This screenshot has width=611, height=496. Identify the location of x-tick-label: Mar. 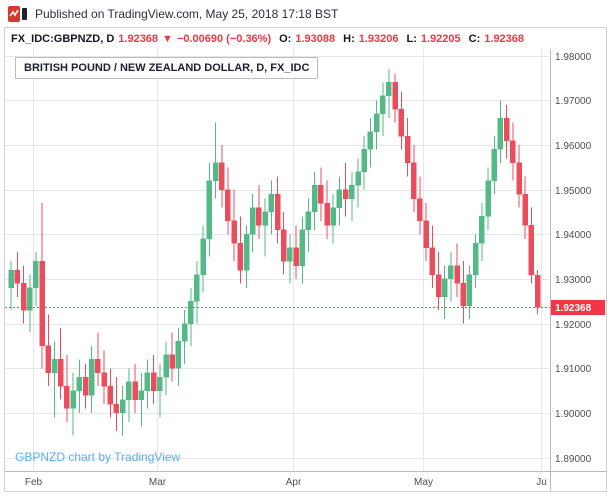
(158, 482).